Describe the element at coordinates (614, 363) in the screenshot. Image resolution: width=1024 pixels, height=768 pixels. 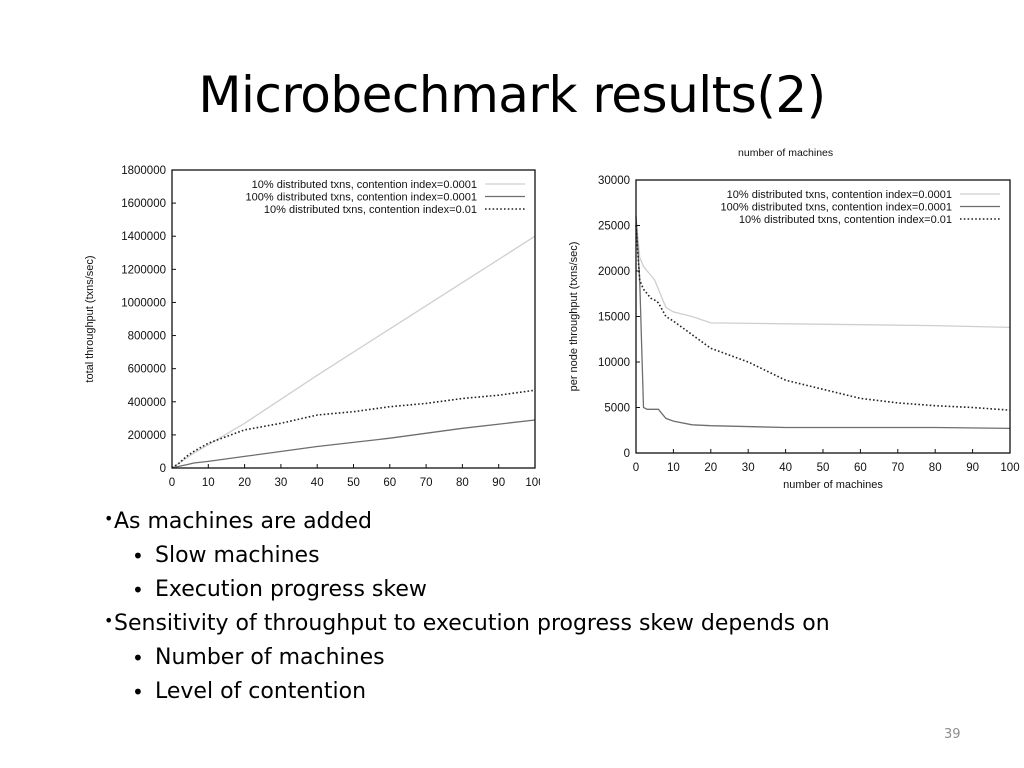
I see `y-tick-label: 10000` at that location.